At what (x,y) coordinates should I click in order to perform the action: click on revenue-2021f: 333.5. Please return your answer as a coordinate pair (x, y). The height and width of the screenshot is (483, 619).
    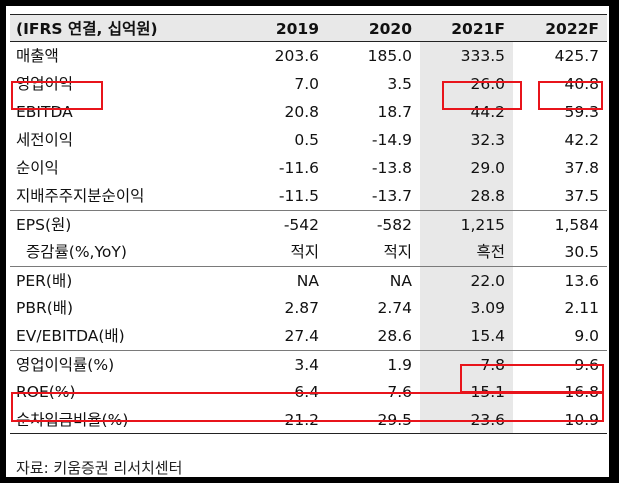
    Looking at the image, I should click on (466, 56).